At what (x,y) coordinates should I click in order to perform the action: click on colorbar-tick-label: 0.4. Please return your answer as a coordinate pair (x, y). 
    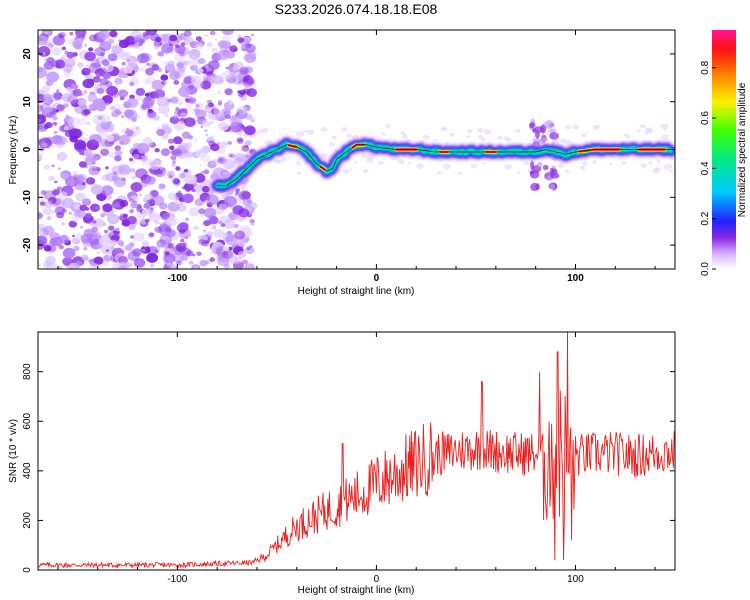
    Looking at the image, I should click on (705, 168).